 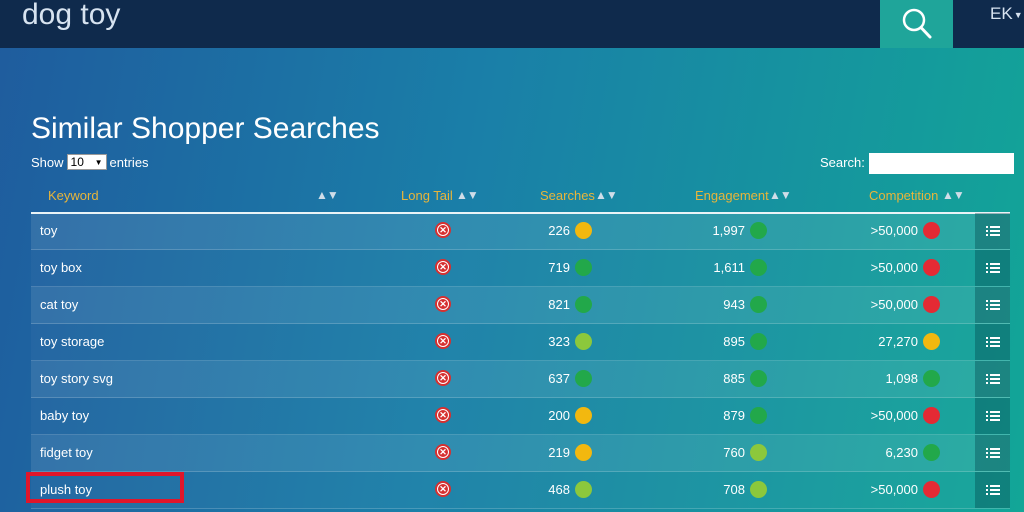 I want to click on engagement-value: 1,997, so click(x=728, y=230).